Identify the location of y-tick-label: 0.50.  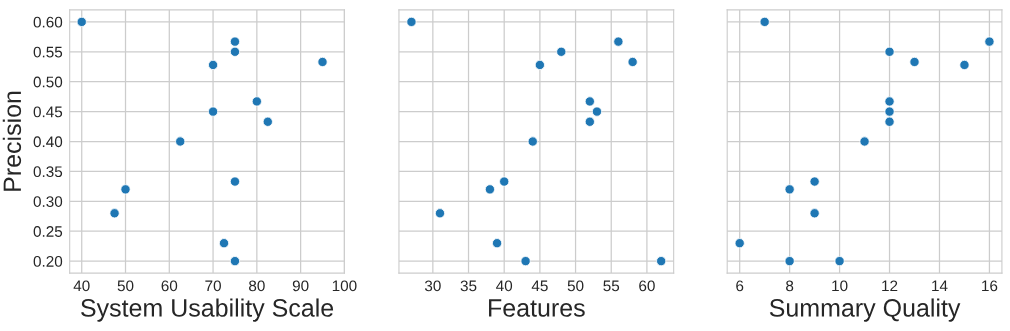
(48, 82).